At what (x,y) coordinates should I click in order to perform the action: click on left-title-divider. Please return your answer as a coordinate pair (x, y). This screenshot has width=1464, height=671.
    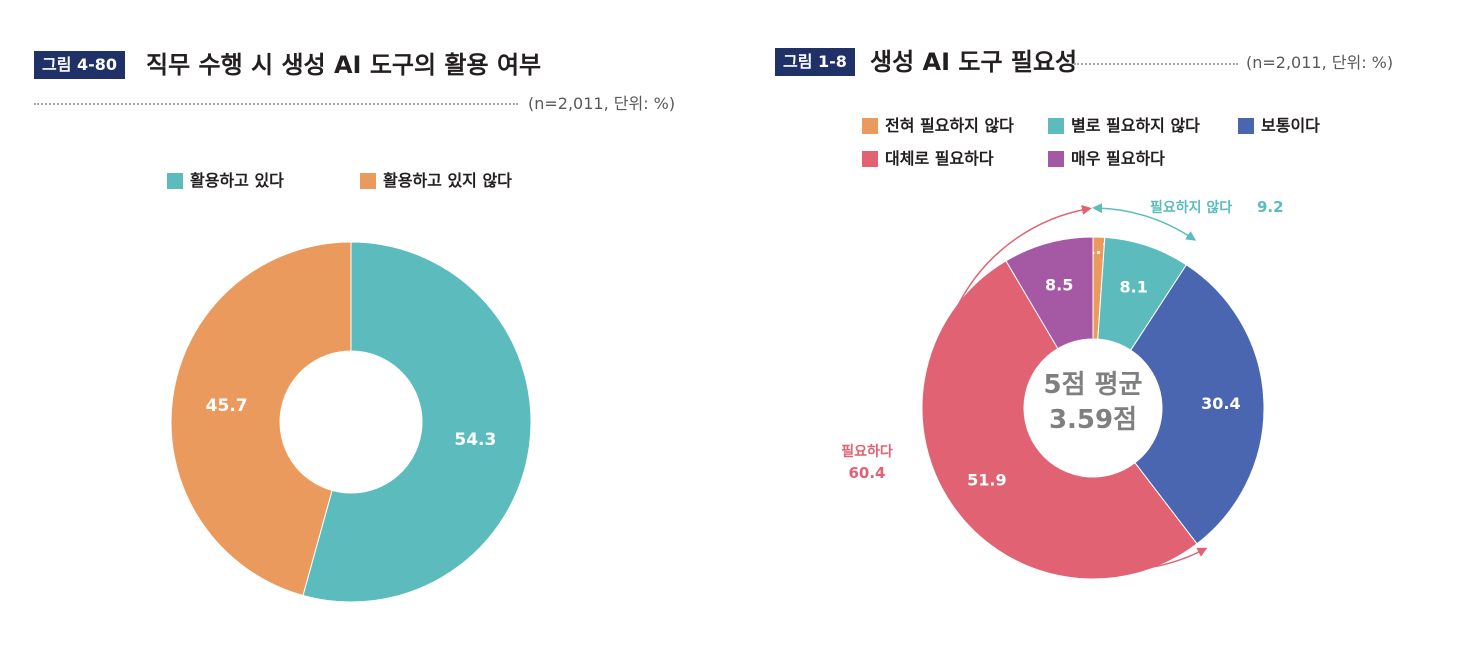
    Looking at the image, I should click on (276, 104).